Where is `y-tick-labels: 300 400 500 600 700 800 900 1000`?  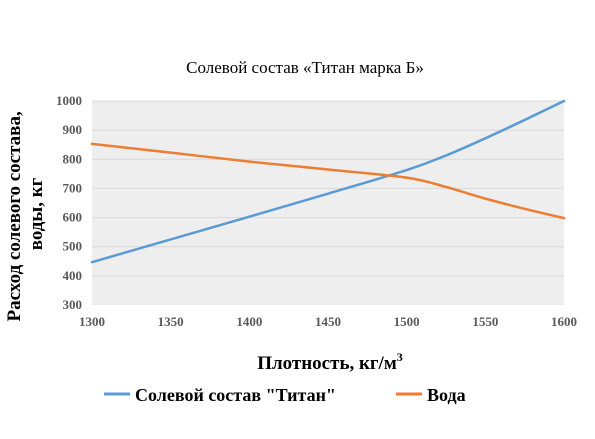
y-tick-labels: 300 400 500 600 700 800 900 1000 is located at coordinates (69, 202).